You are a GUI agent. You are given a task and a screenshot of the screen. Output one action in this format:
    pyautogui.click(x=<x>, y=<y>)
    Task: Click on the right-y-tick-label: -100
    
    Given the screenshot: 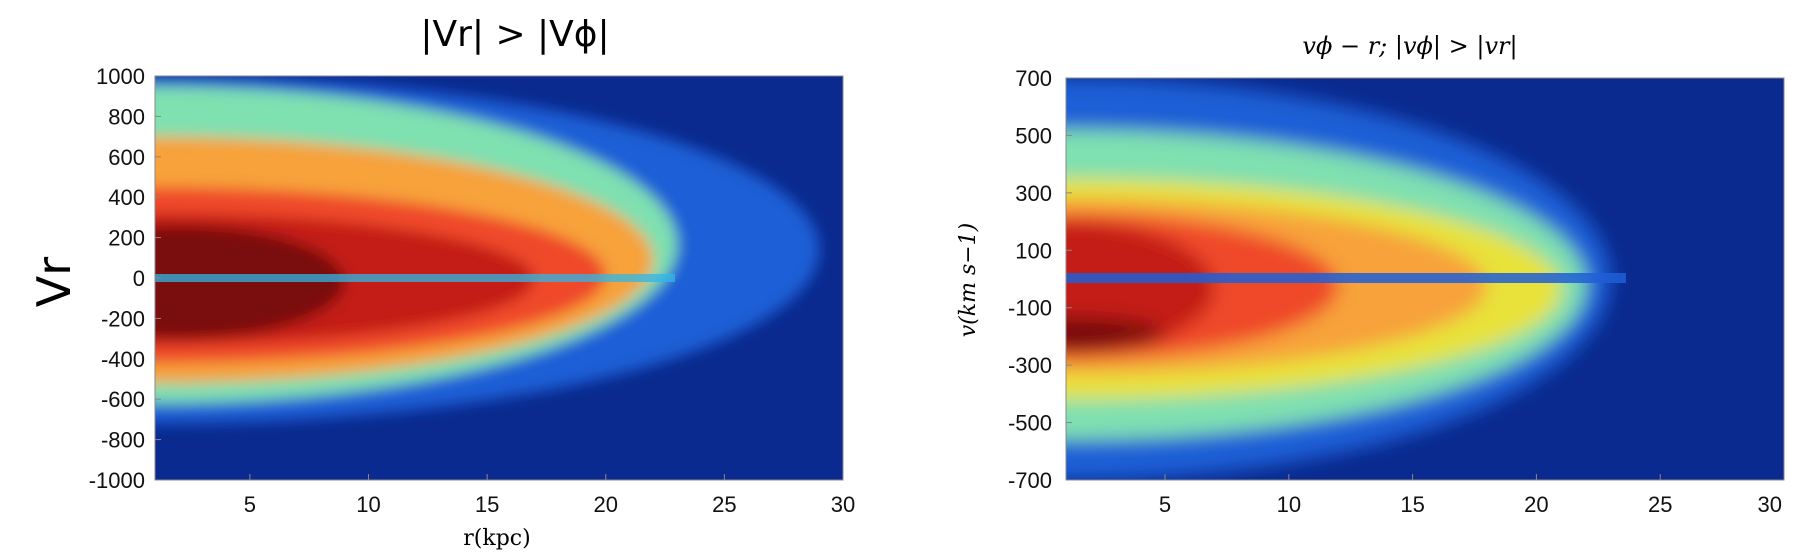 What is the action you would take?
    pyautogui.click(x=1030, y=308)
    